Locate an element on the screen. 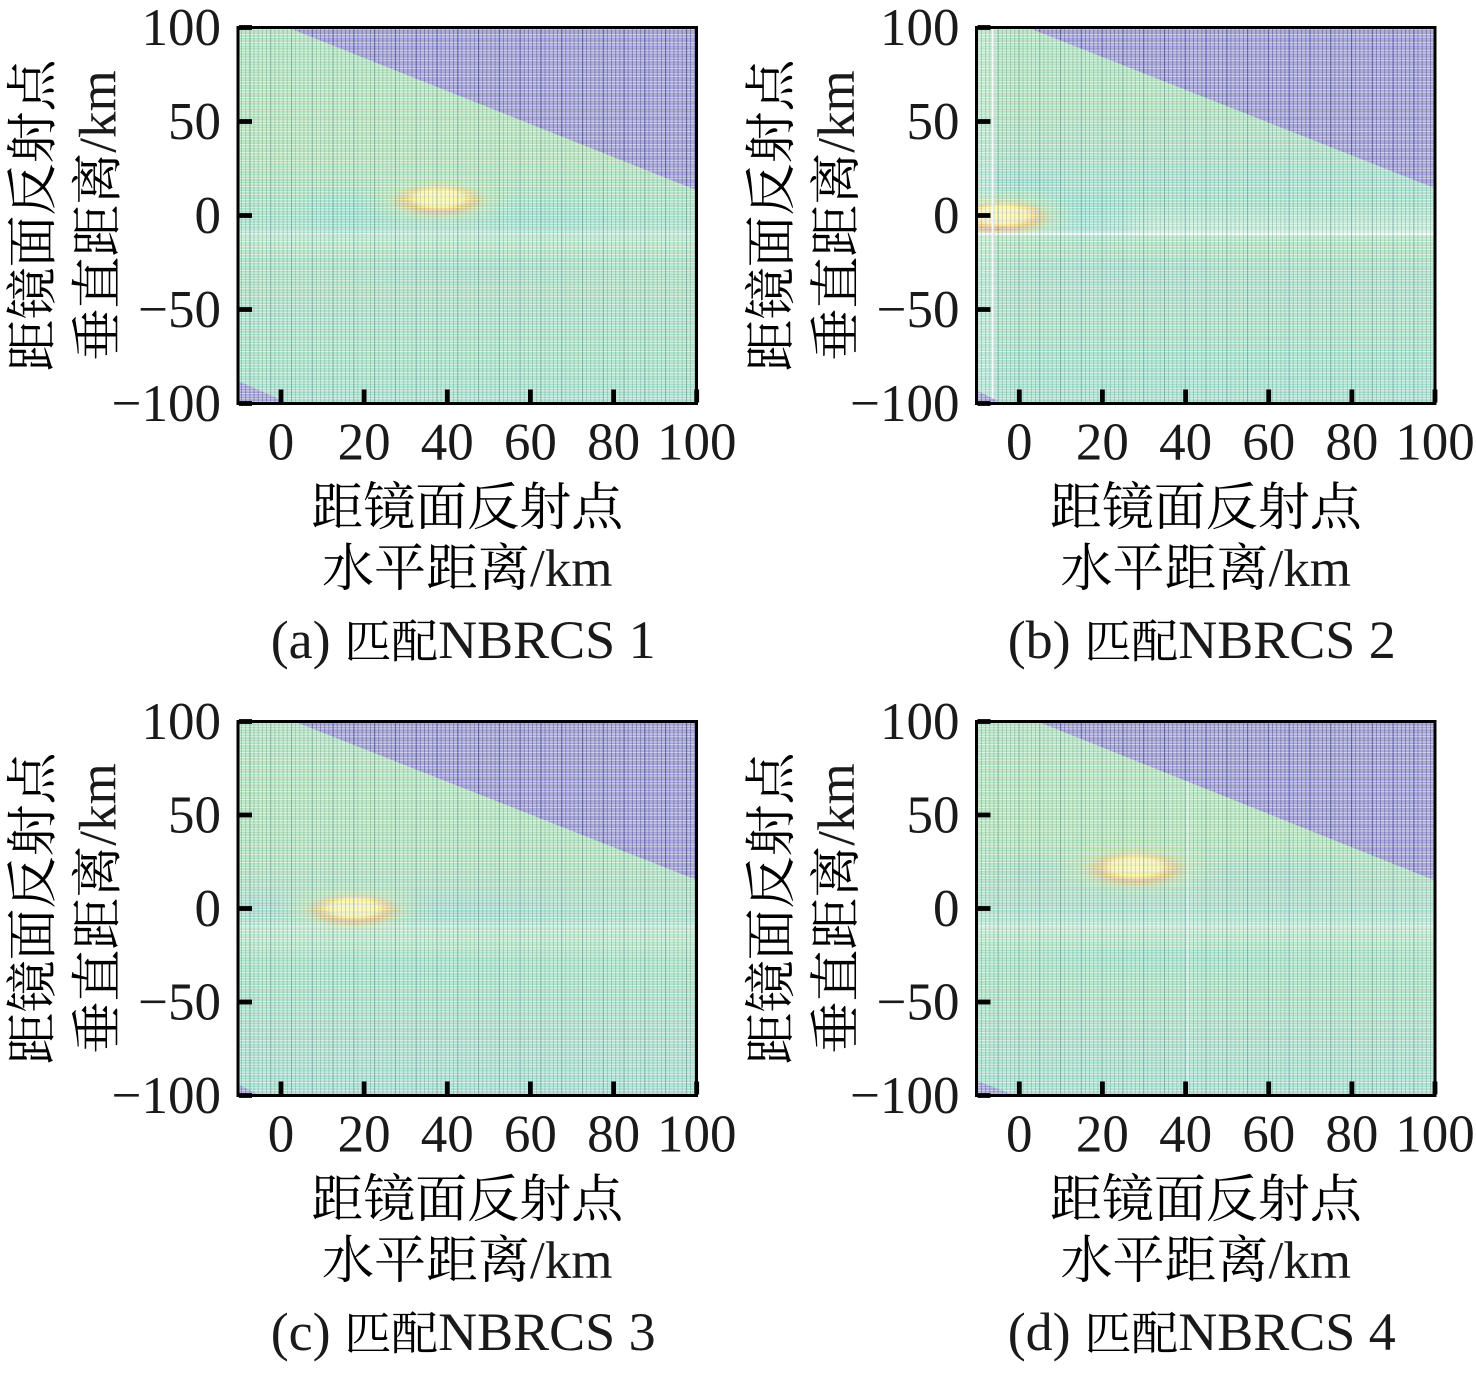 The width and height of the screenshot is (1476, 1373). svg-text: NBRCS 2 is located at coordinates (1287, 640).